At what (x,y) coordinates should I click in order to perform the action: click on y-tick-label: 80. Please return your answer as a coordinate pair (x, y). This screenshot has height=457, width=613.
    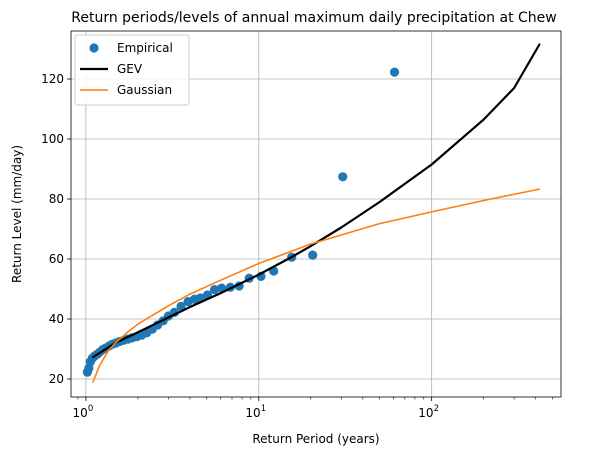
    Looking at the image, I should click on (56, 199).